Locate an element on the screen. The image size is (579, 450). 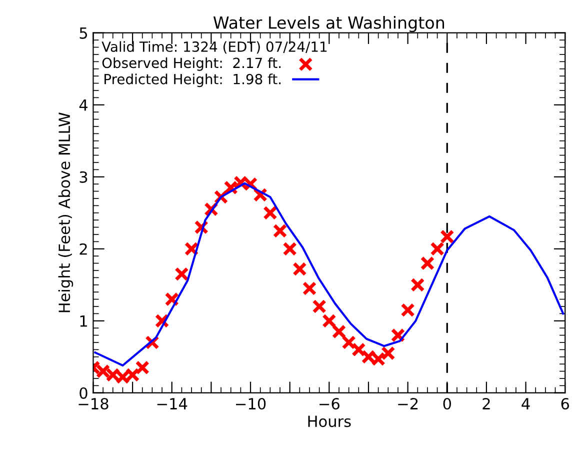
x-tick-label: 2 is located at coordinates (486, 404).